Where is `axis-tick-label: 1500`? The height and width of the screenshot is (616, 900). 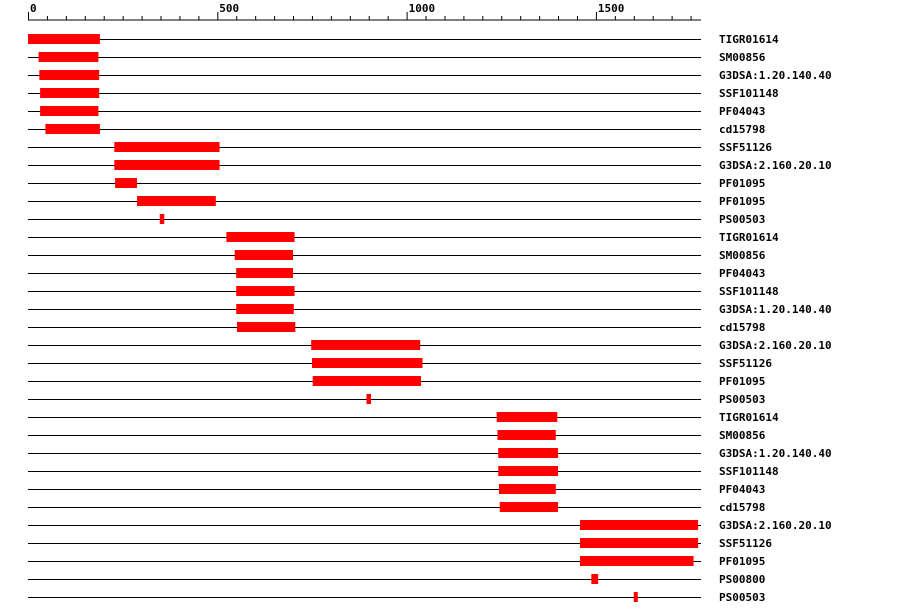 axis-tick-label: 1500 is located at coordinates (611, 8).